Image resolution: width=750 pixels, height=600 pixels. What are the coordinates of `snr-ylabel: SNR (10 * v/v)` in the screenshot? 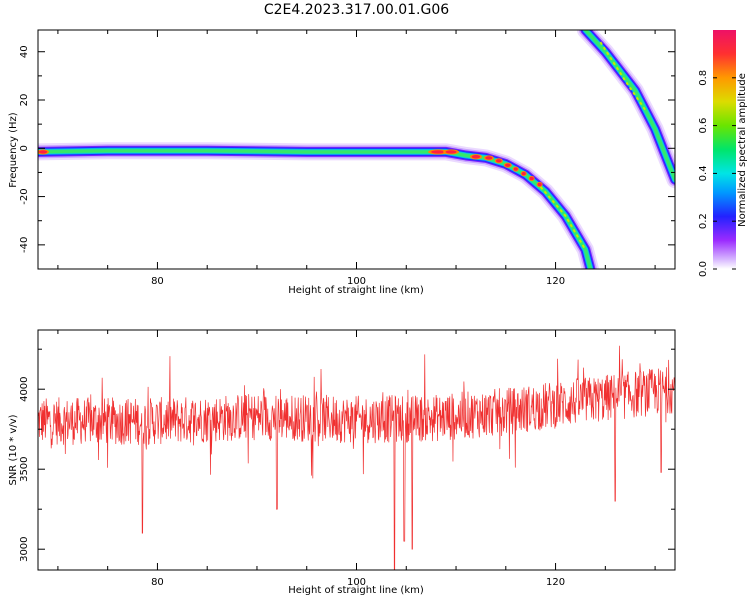 It's located at (13, 449).